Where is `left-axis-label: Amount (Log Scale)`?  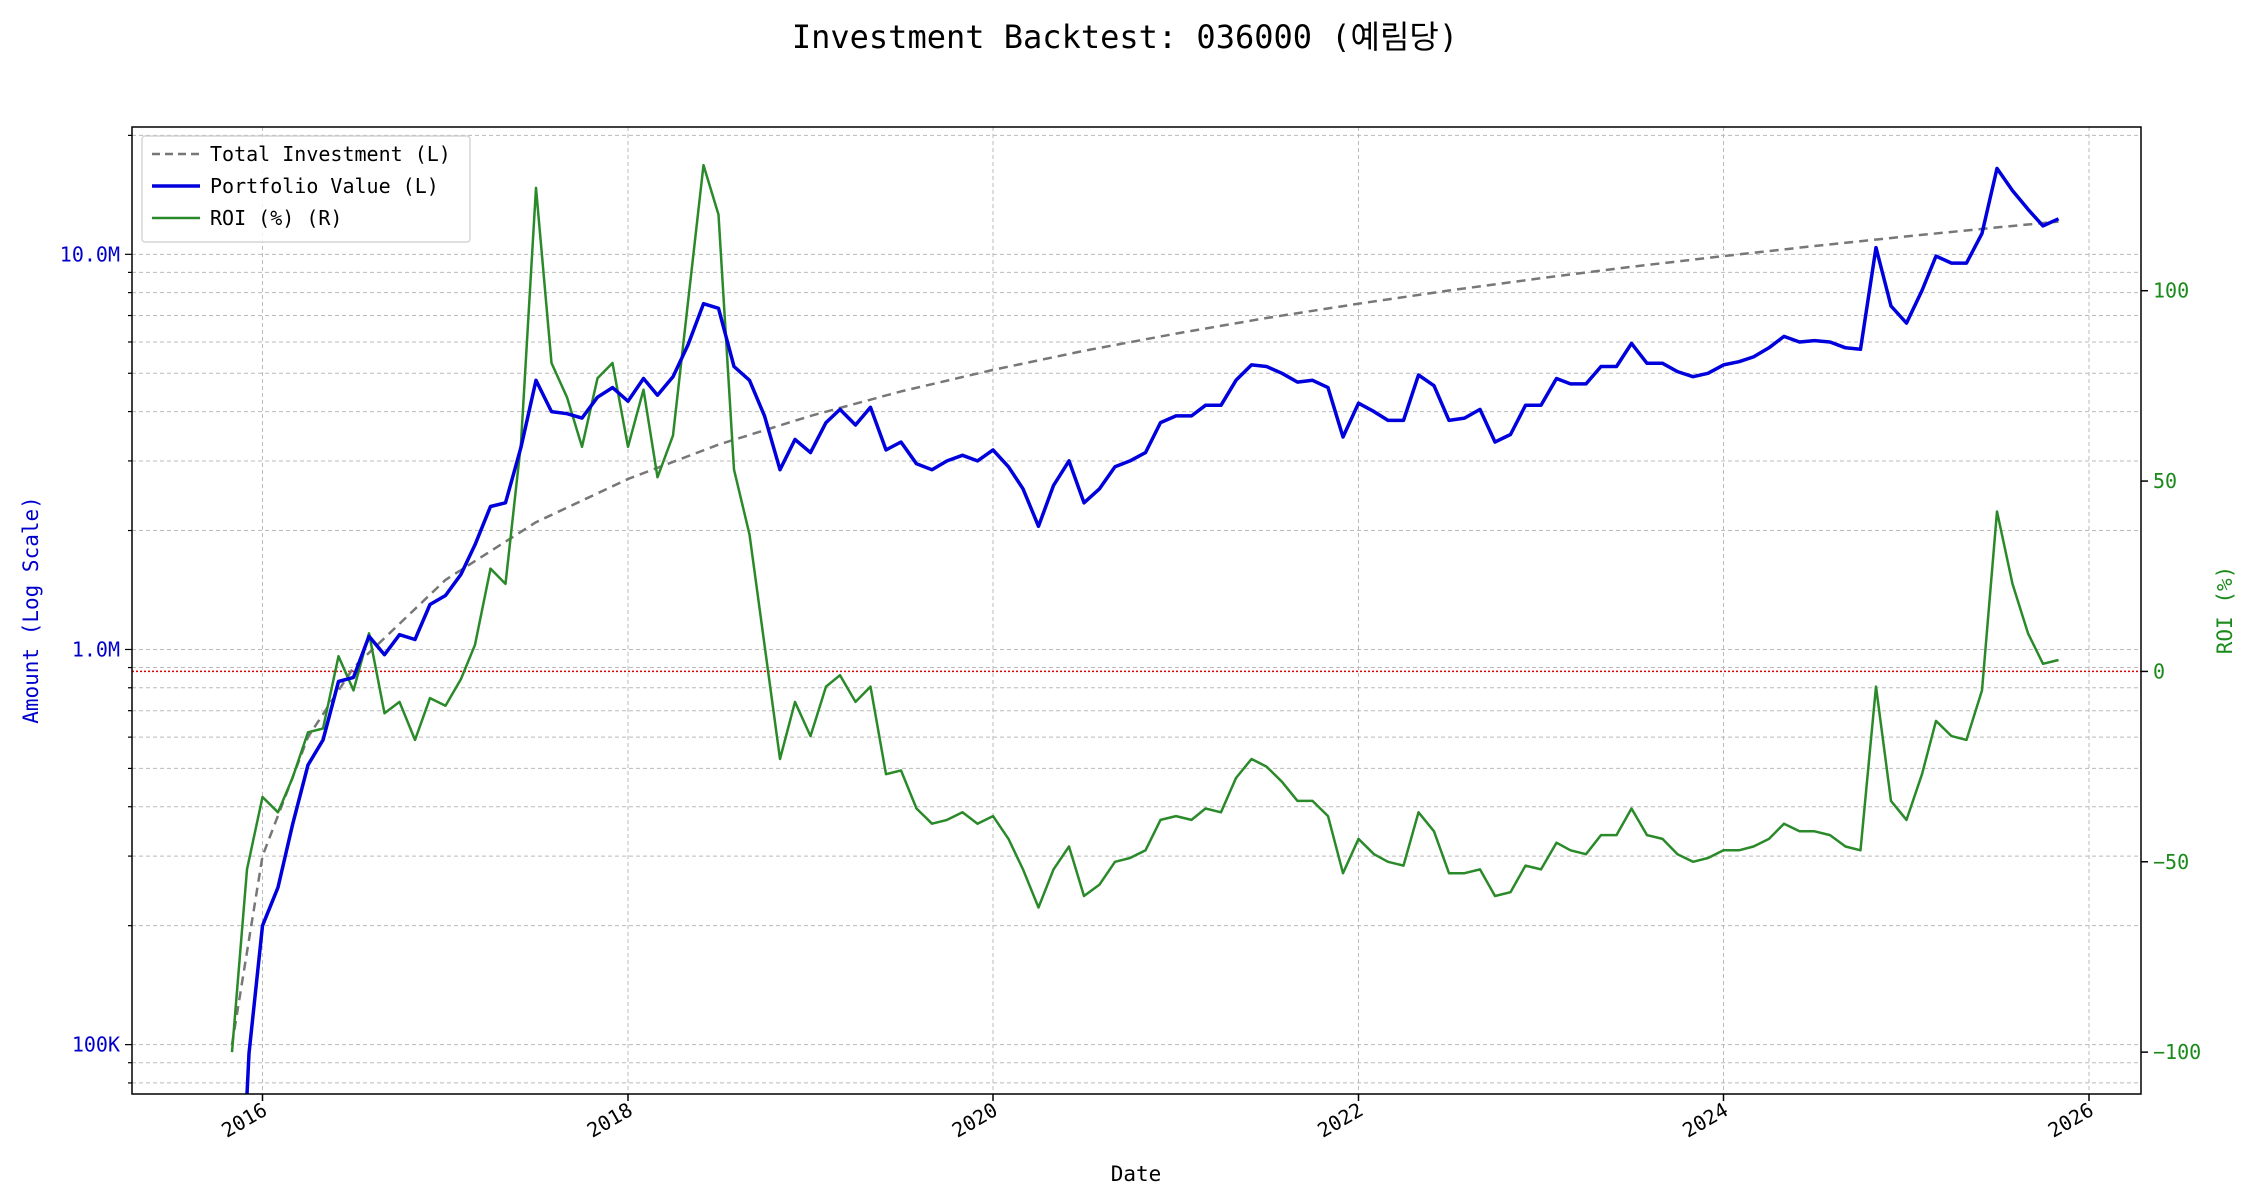 left-axis-label: Amount (Log Scale) is located at coordinates (31, 610).